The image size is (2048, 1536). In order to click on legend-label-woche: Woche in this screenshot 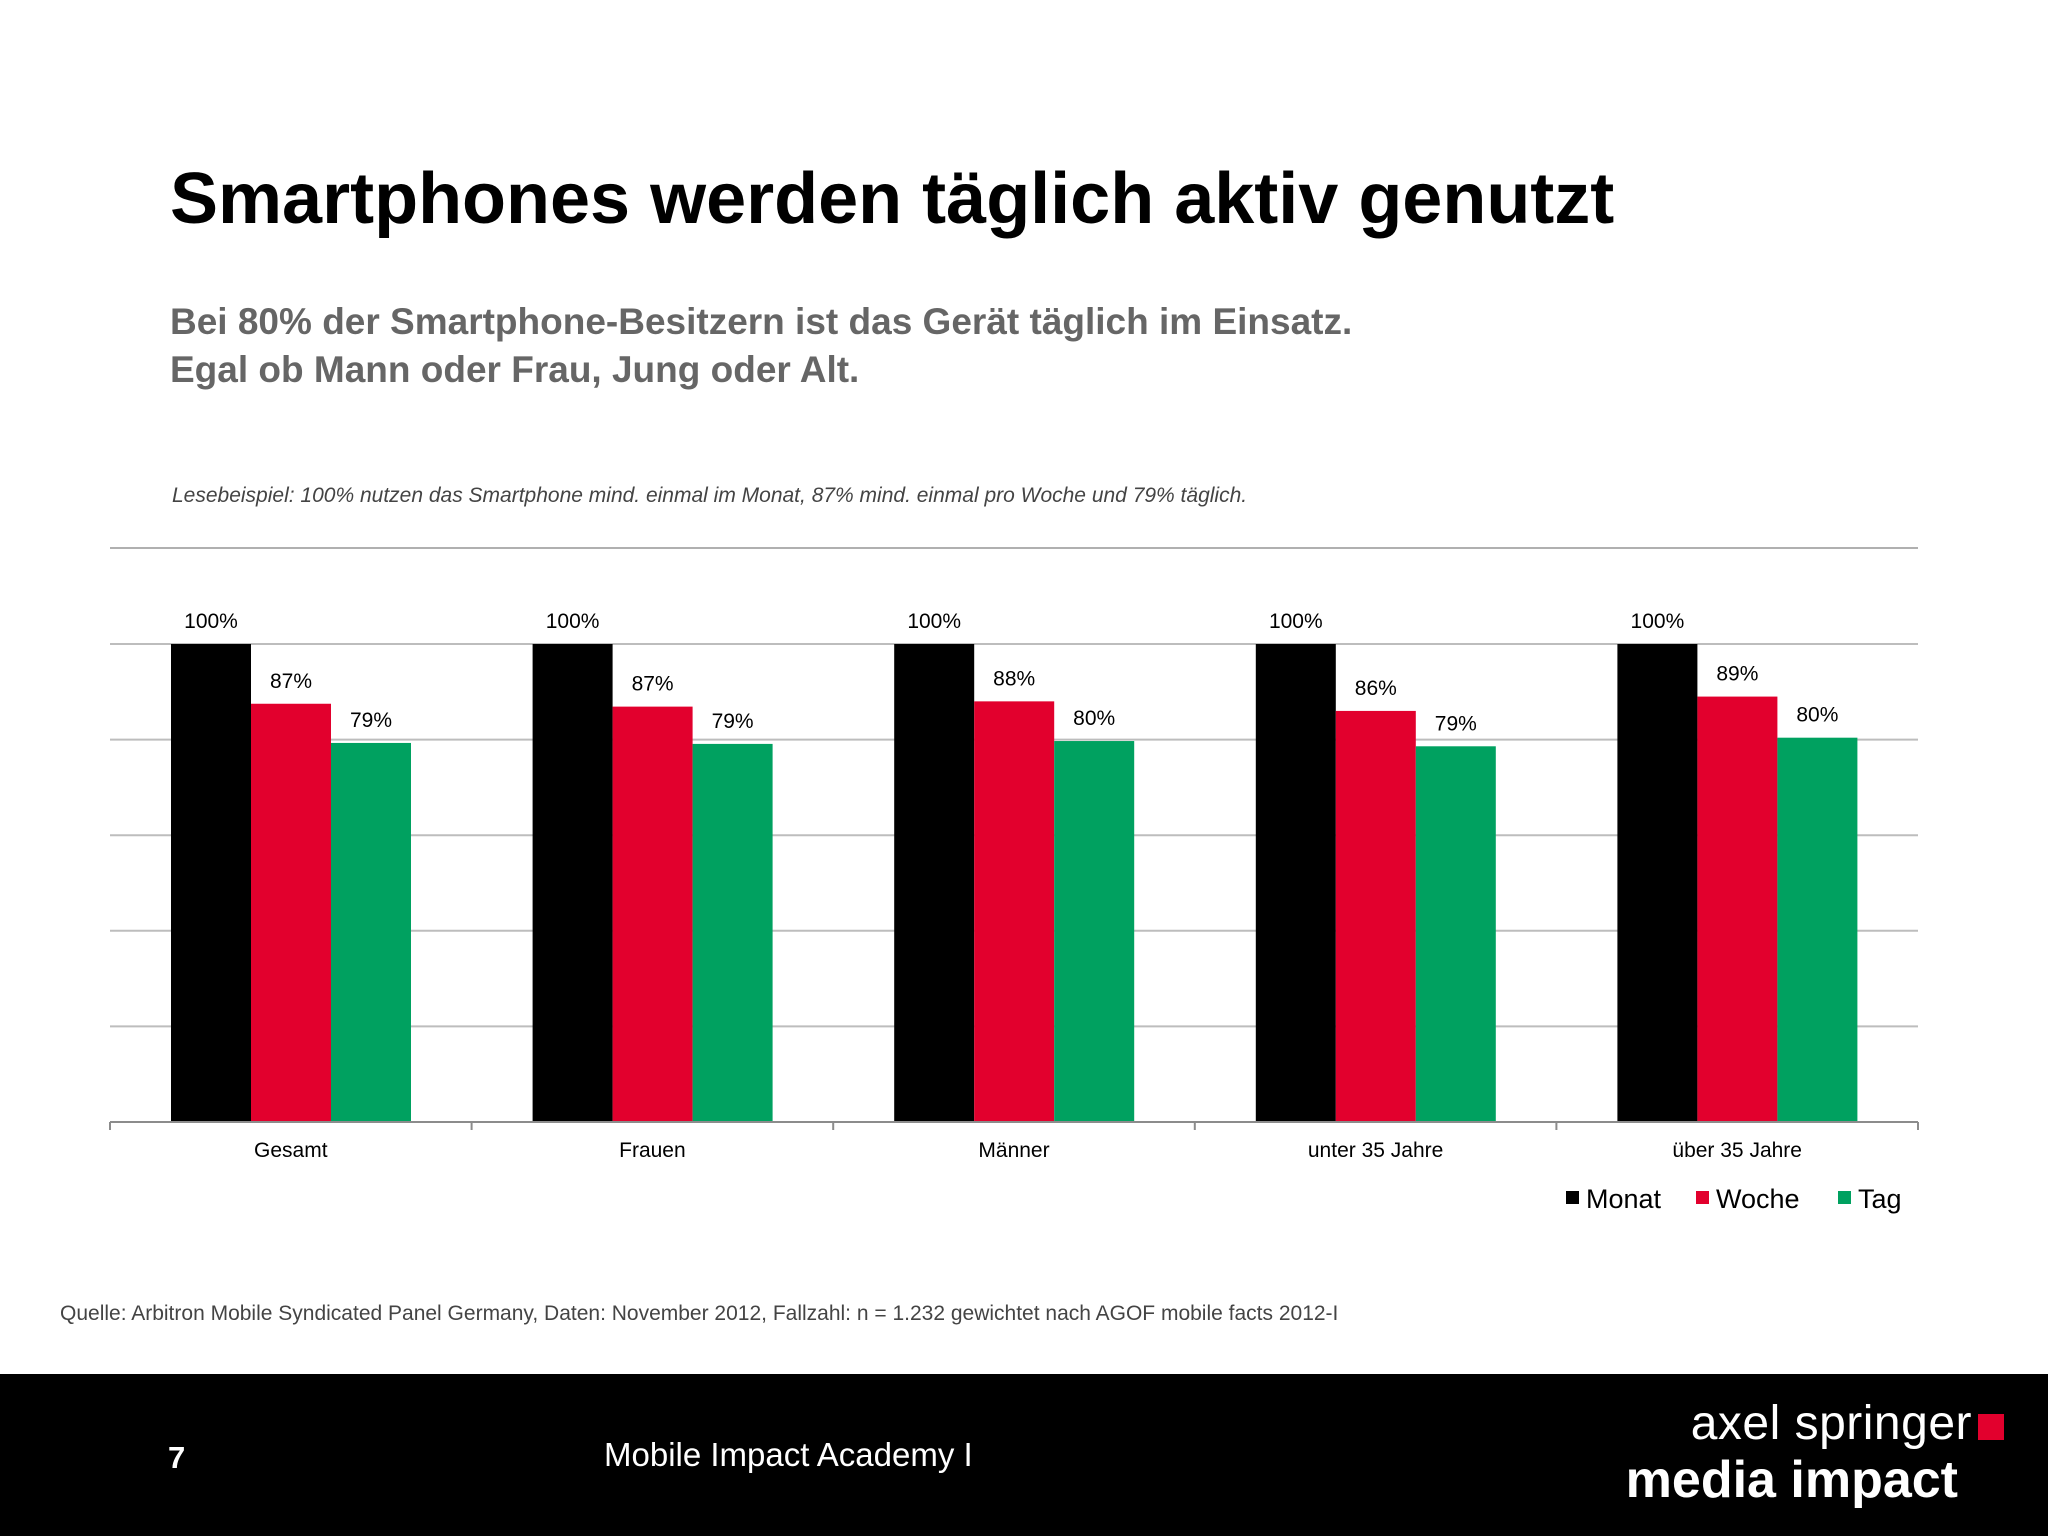, I will do `click(1758, 1199)`.